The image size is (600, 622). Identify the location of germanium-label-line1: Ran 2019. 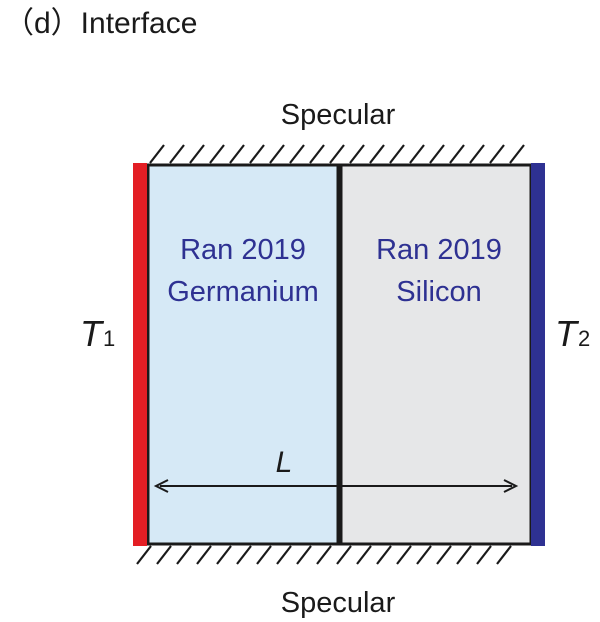
(243, 250).